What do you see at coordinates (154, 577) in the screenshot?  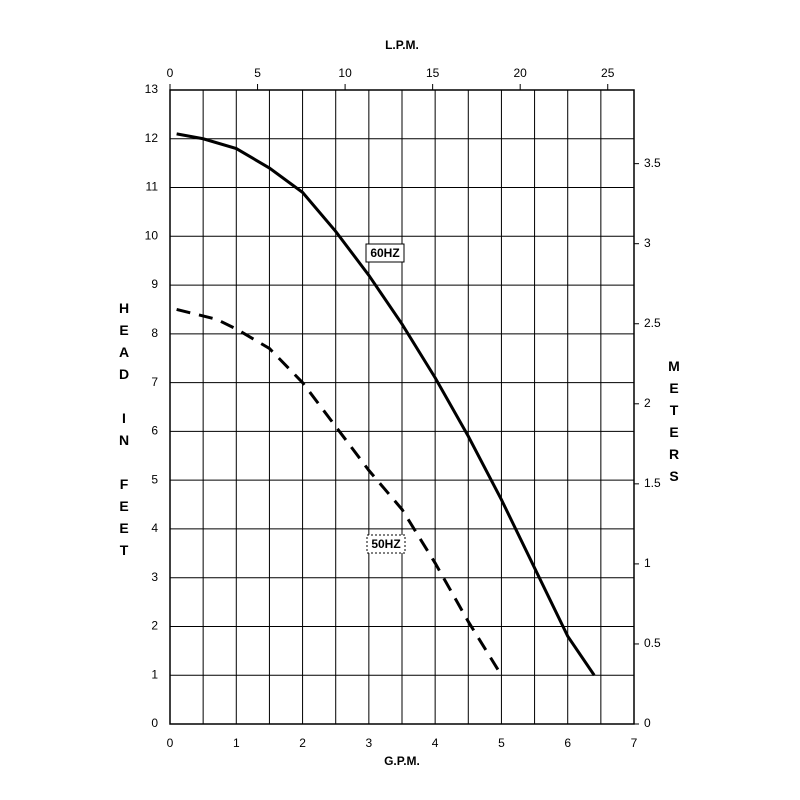 I see `y-tick-label: 3` at bounding box center [154, 577].